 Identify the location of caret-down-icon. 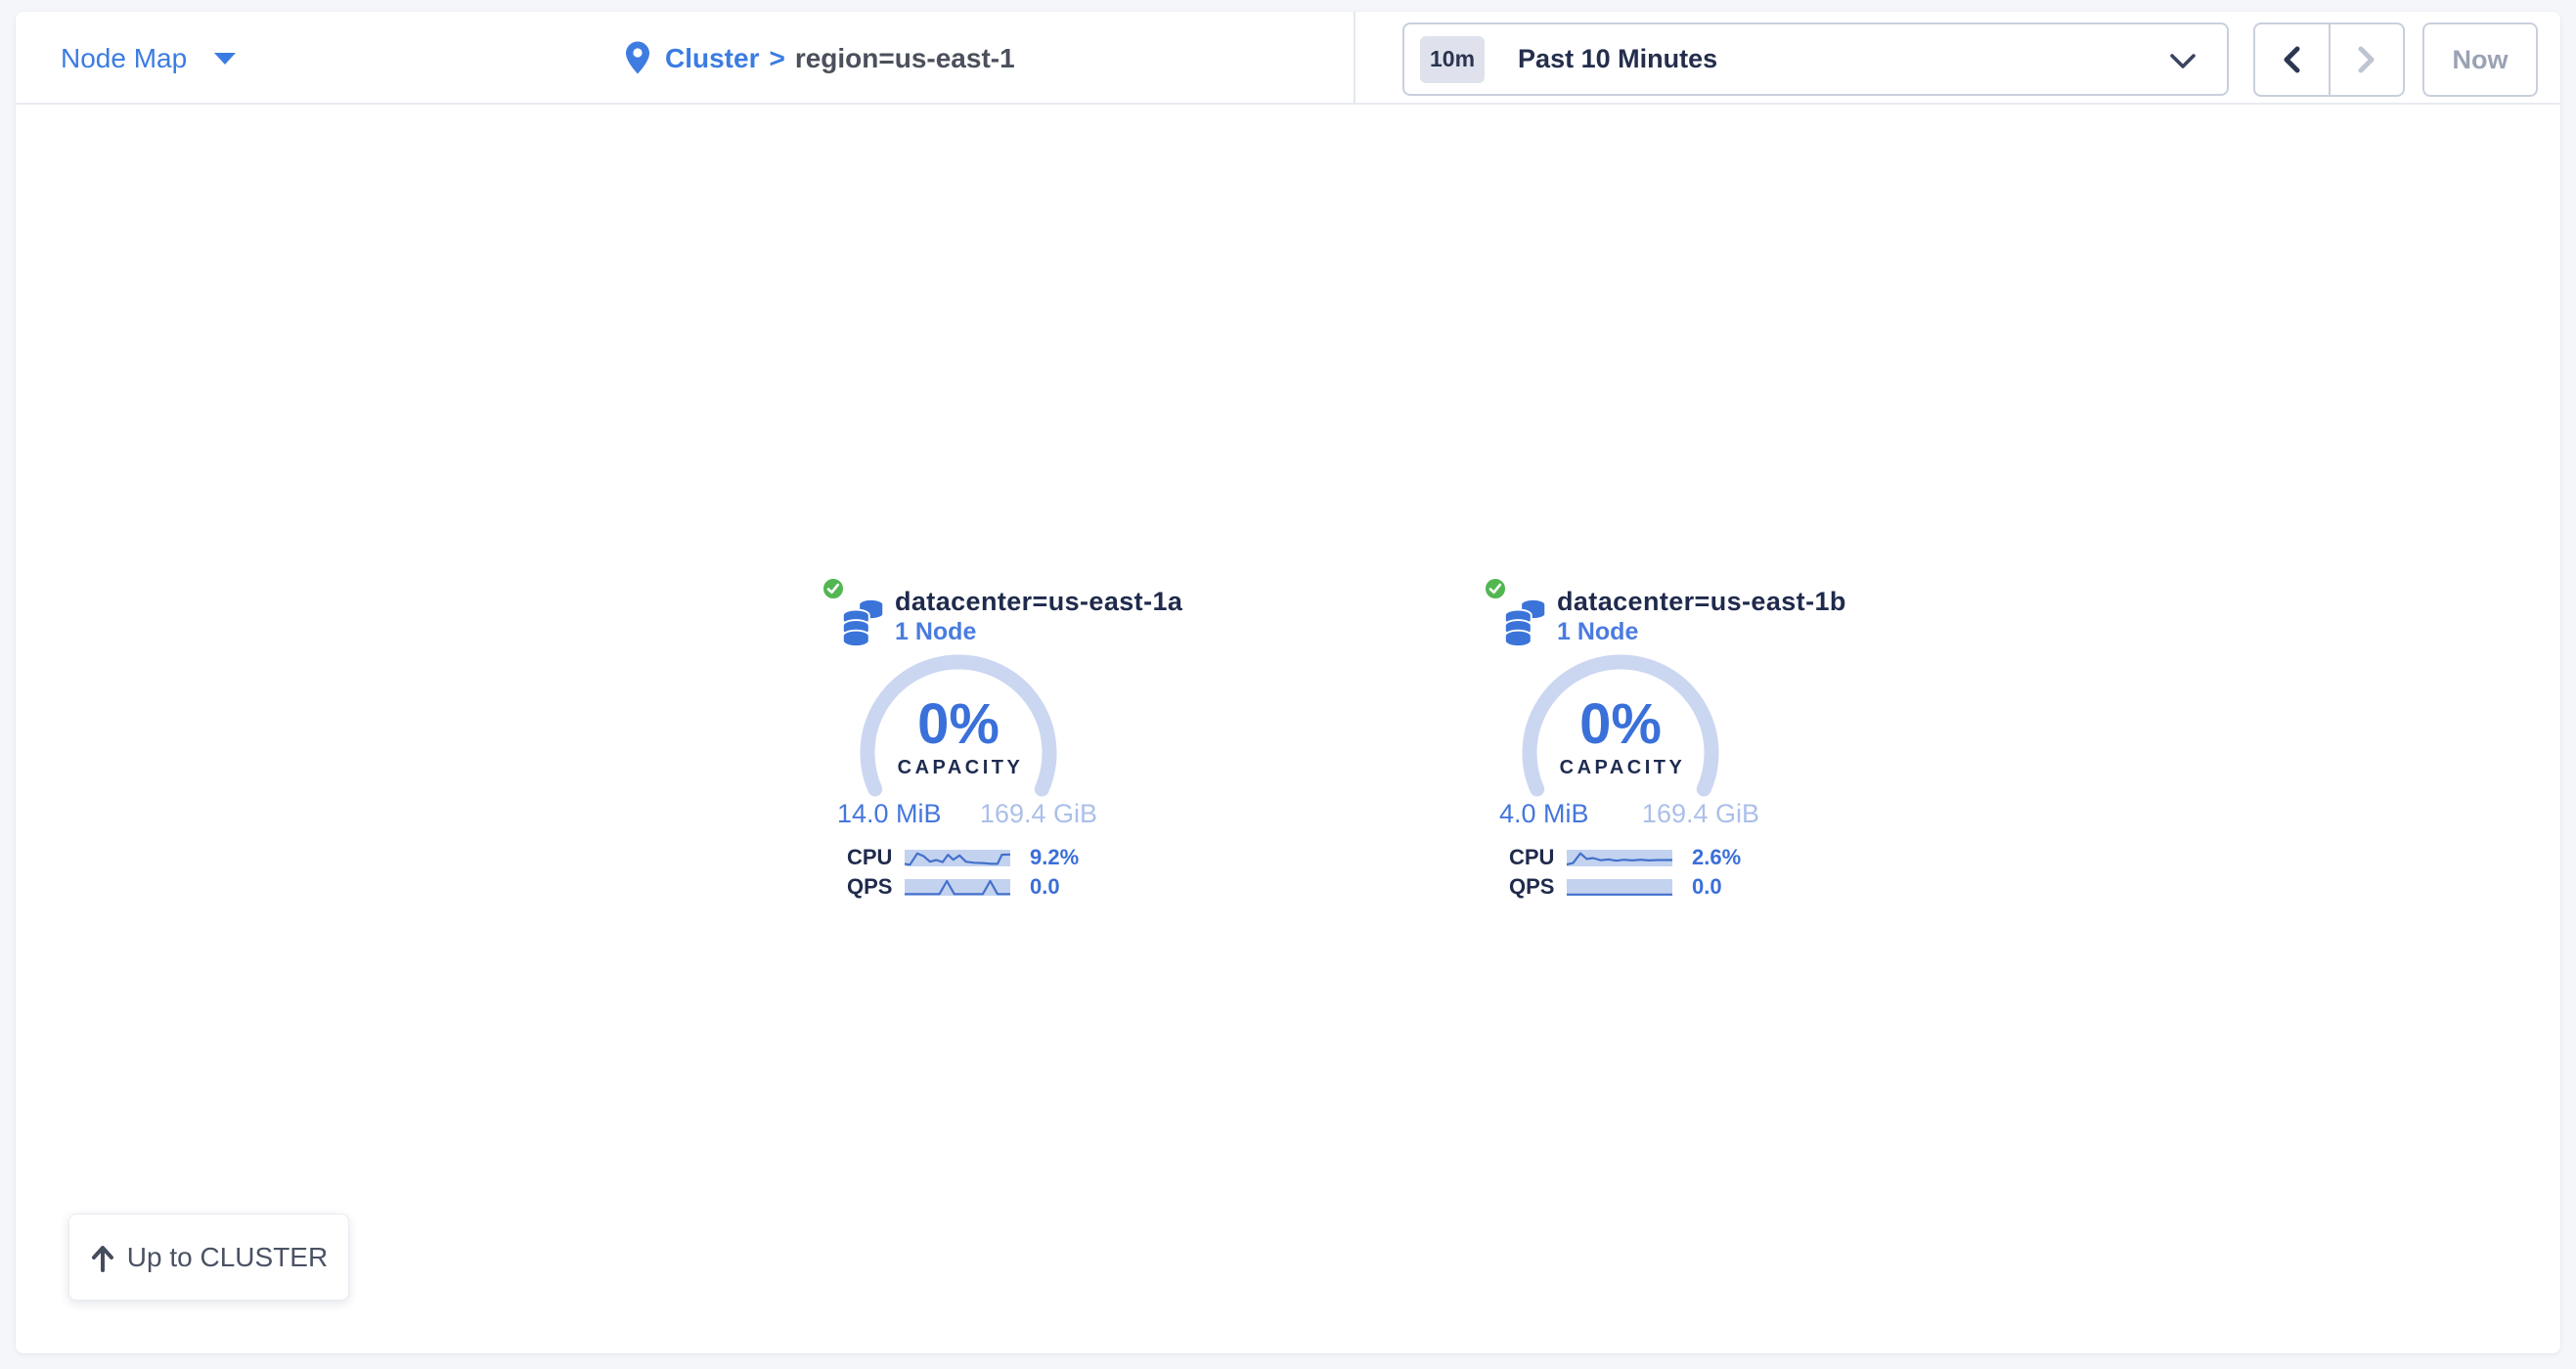
(225, 58).